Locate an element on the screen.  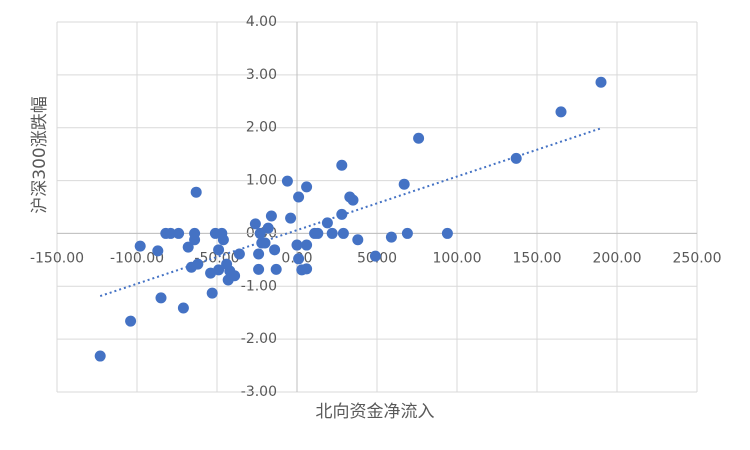
y-tick-label: 3.00 is located at coordinates (261, 75).